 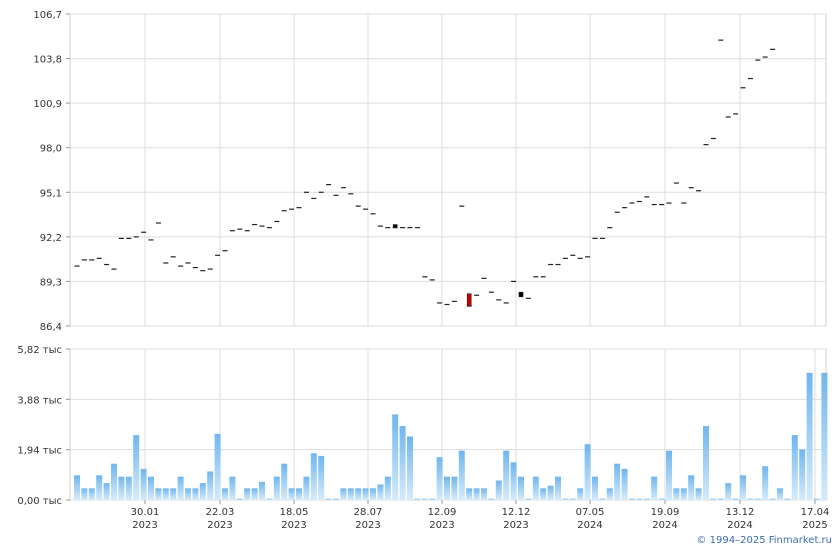 What do you see at coordinates (665, 512) in the screenshot?
I see `x-tick-date-label: 19.09` at bounding box center [665, 512].